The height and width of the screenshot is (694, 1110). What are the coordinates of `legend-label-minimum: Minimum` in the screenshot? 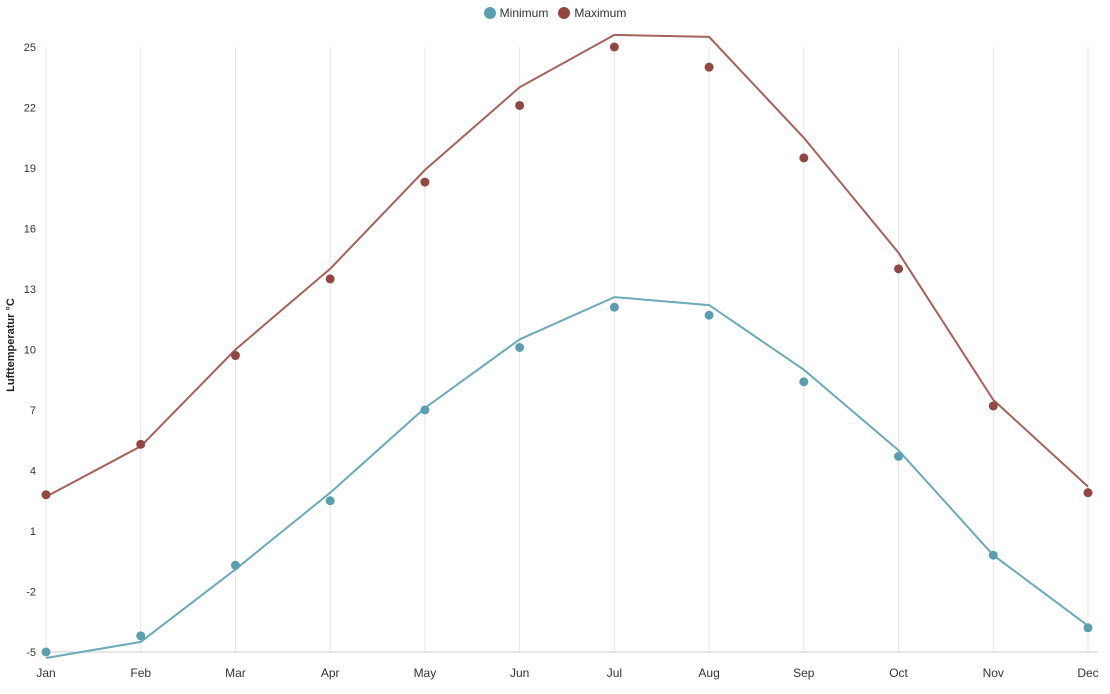 It's located at (524, 13).